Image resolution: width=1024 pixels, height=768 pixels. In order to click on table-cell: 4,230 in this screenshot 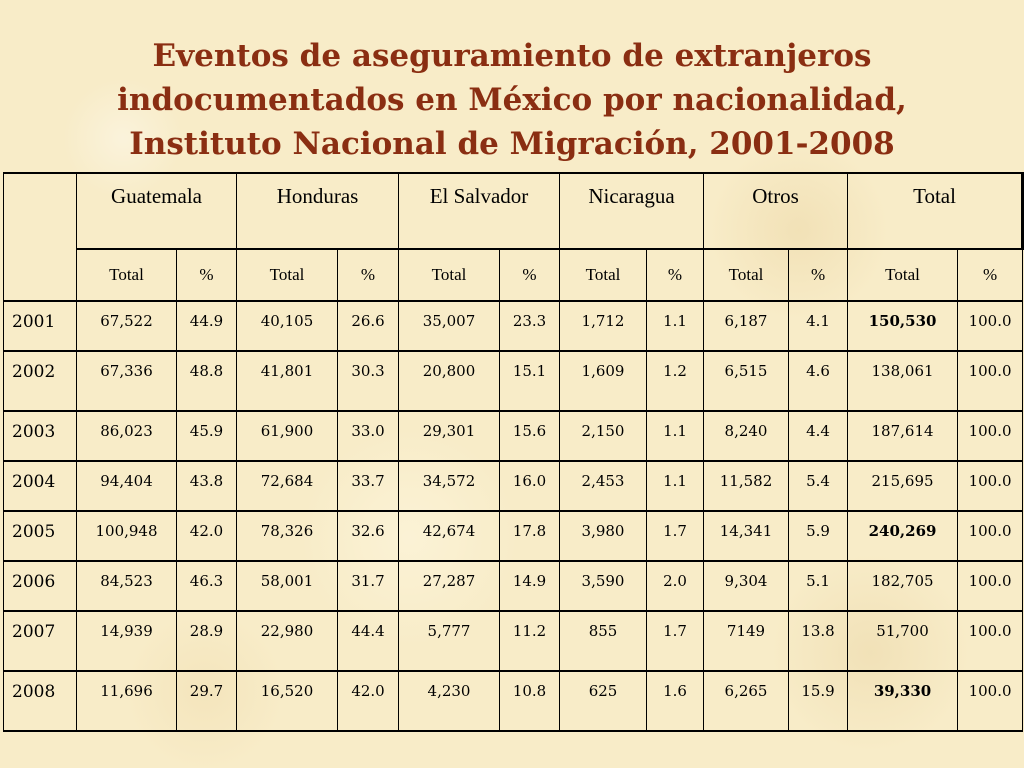, I will do `click(449, 701)`.